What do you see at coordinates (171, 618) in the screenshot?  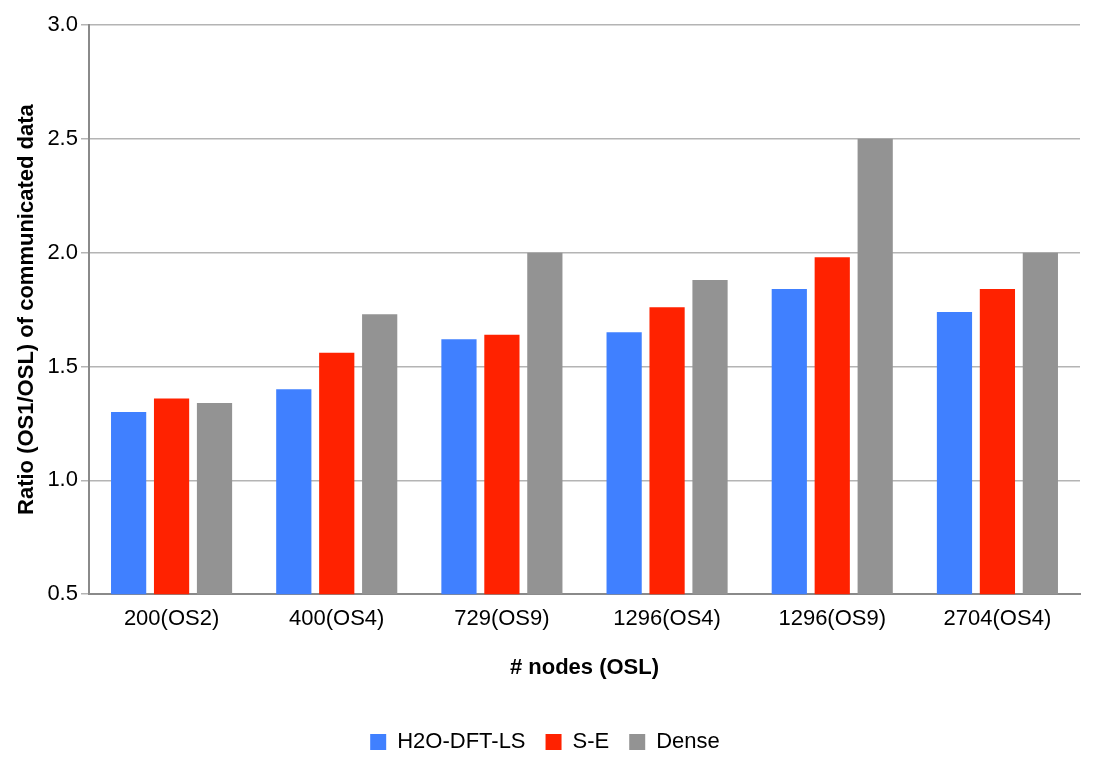 I see `x-tick-label: 200(OS2)` at bounding box center [171, 618].